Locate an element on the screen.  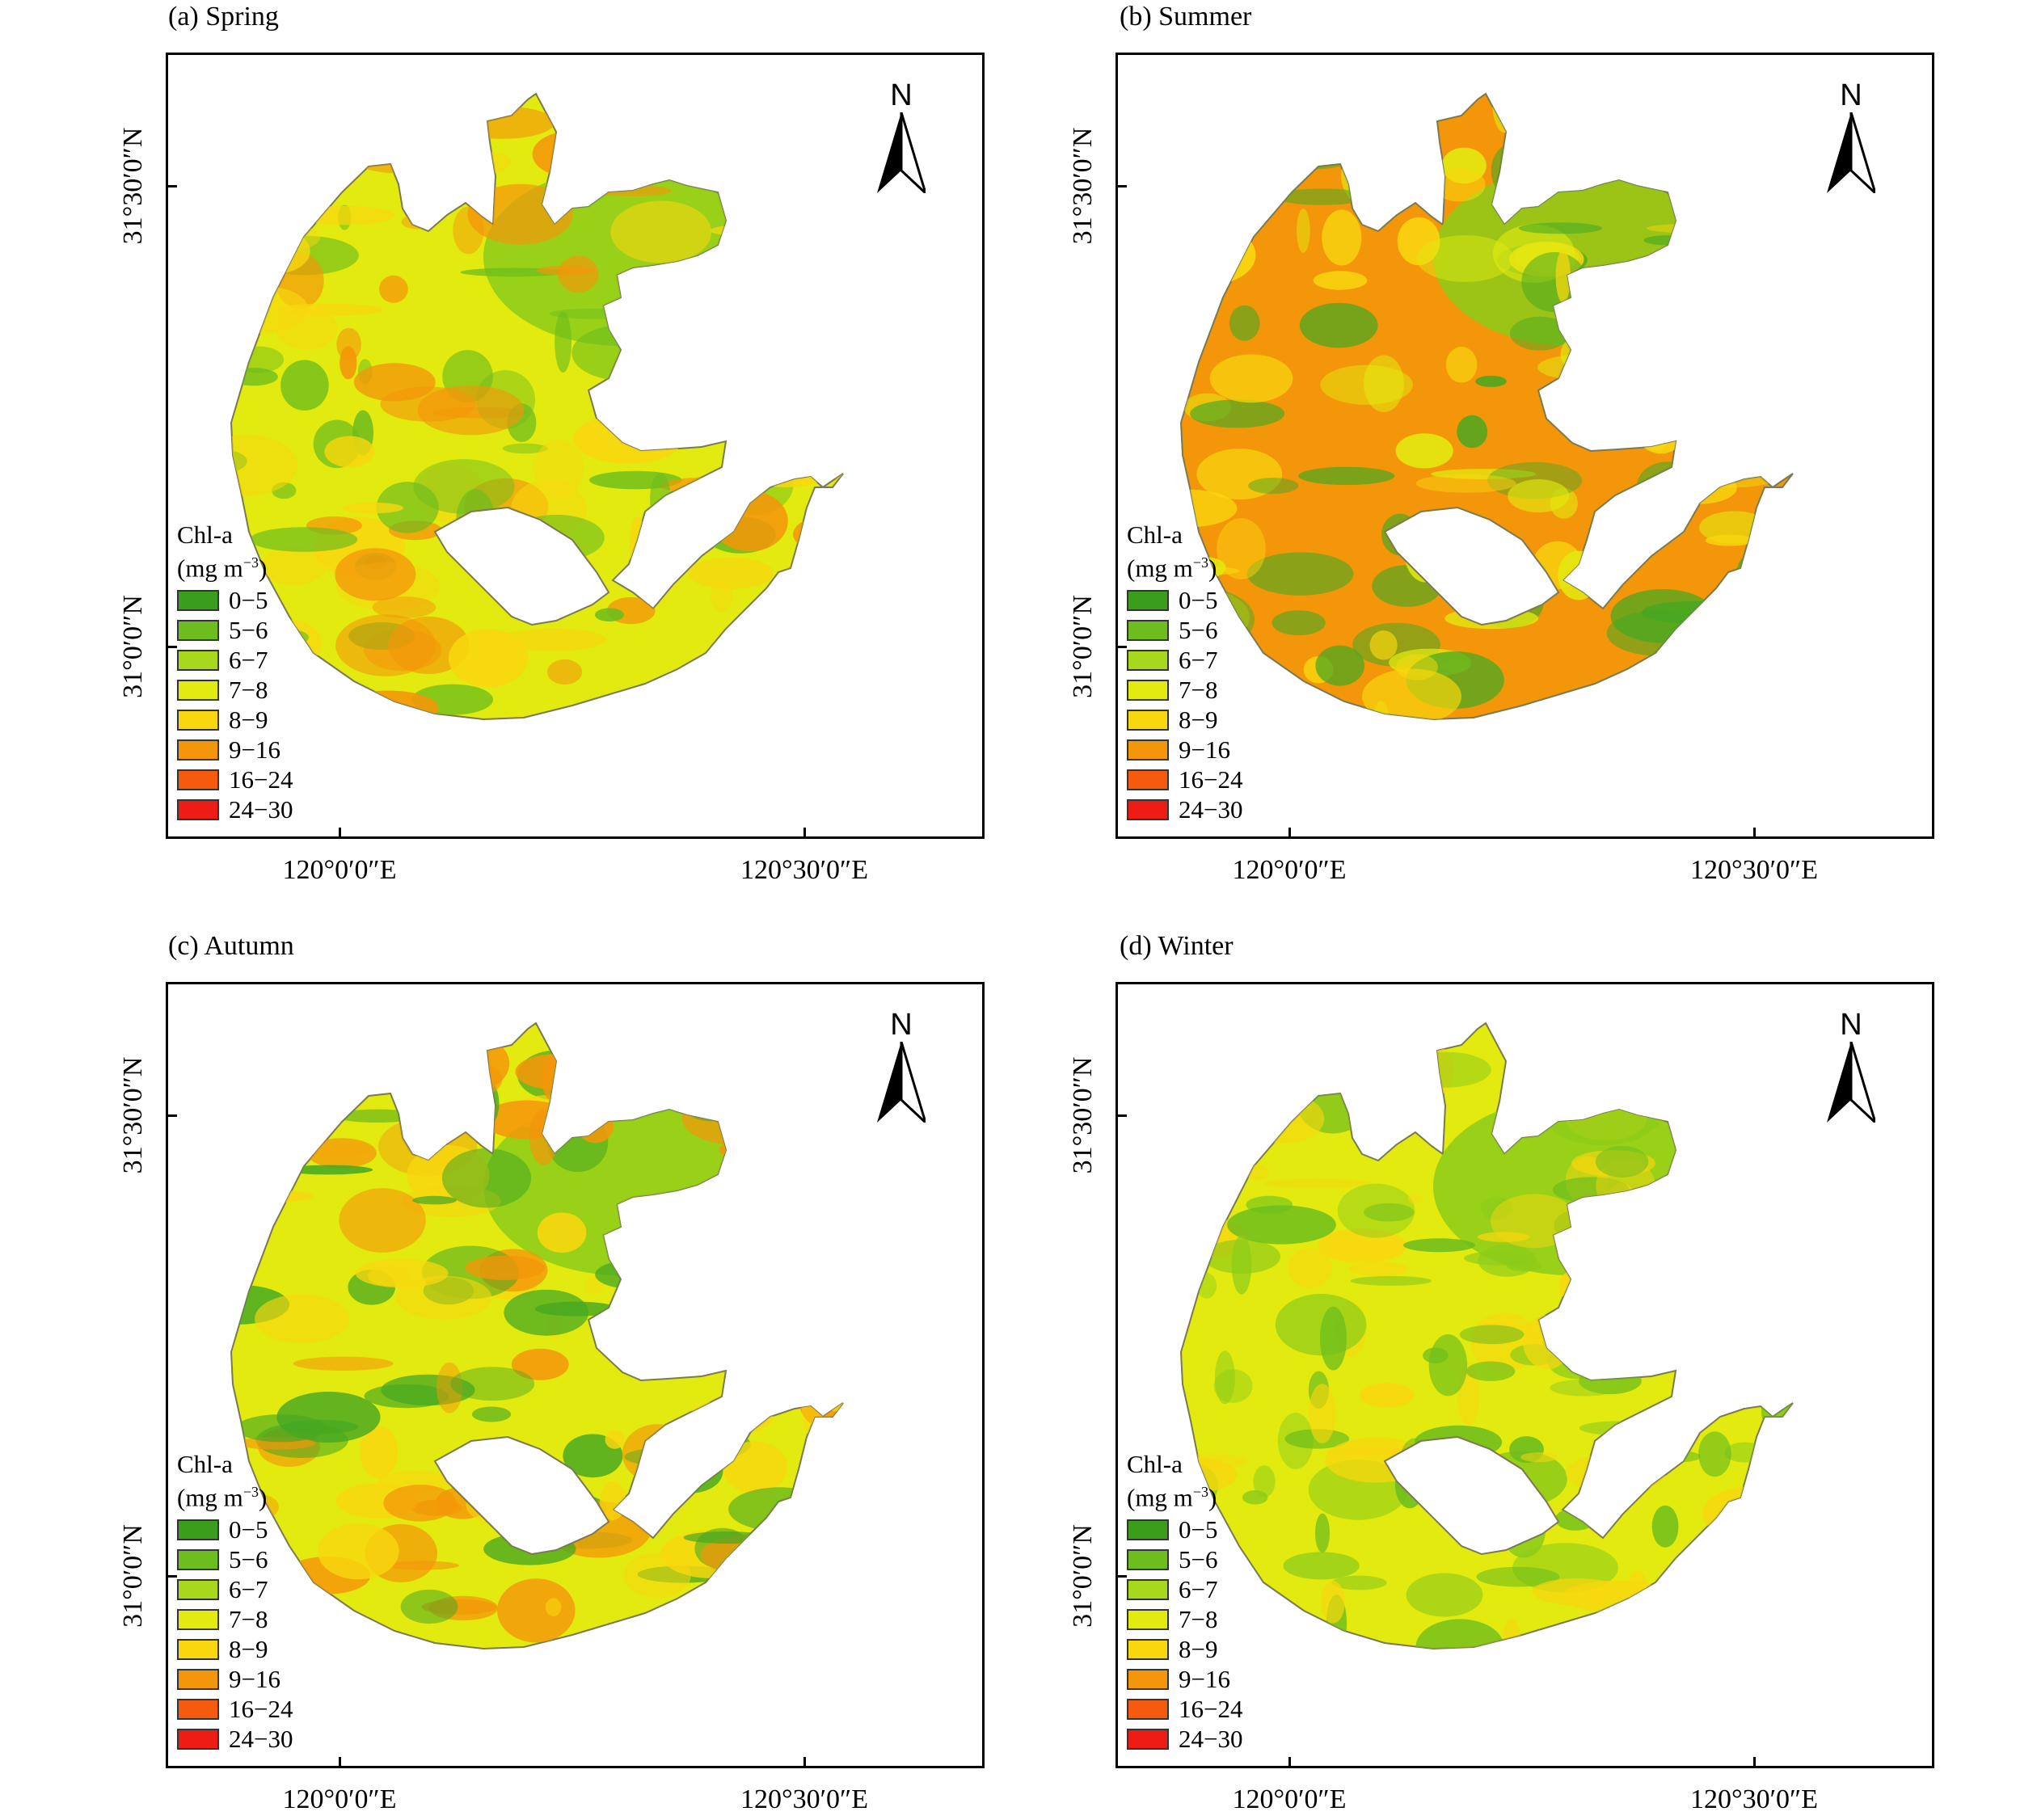
panel-title: (a) Spring is located at coordinates (223, 17).